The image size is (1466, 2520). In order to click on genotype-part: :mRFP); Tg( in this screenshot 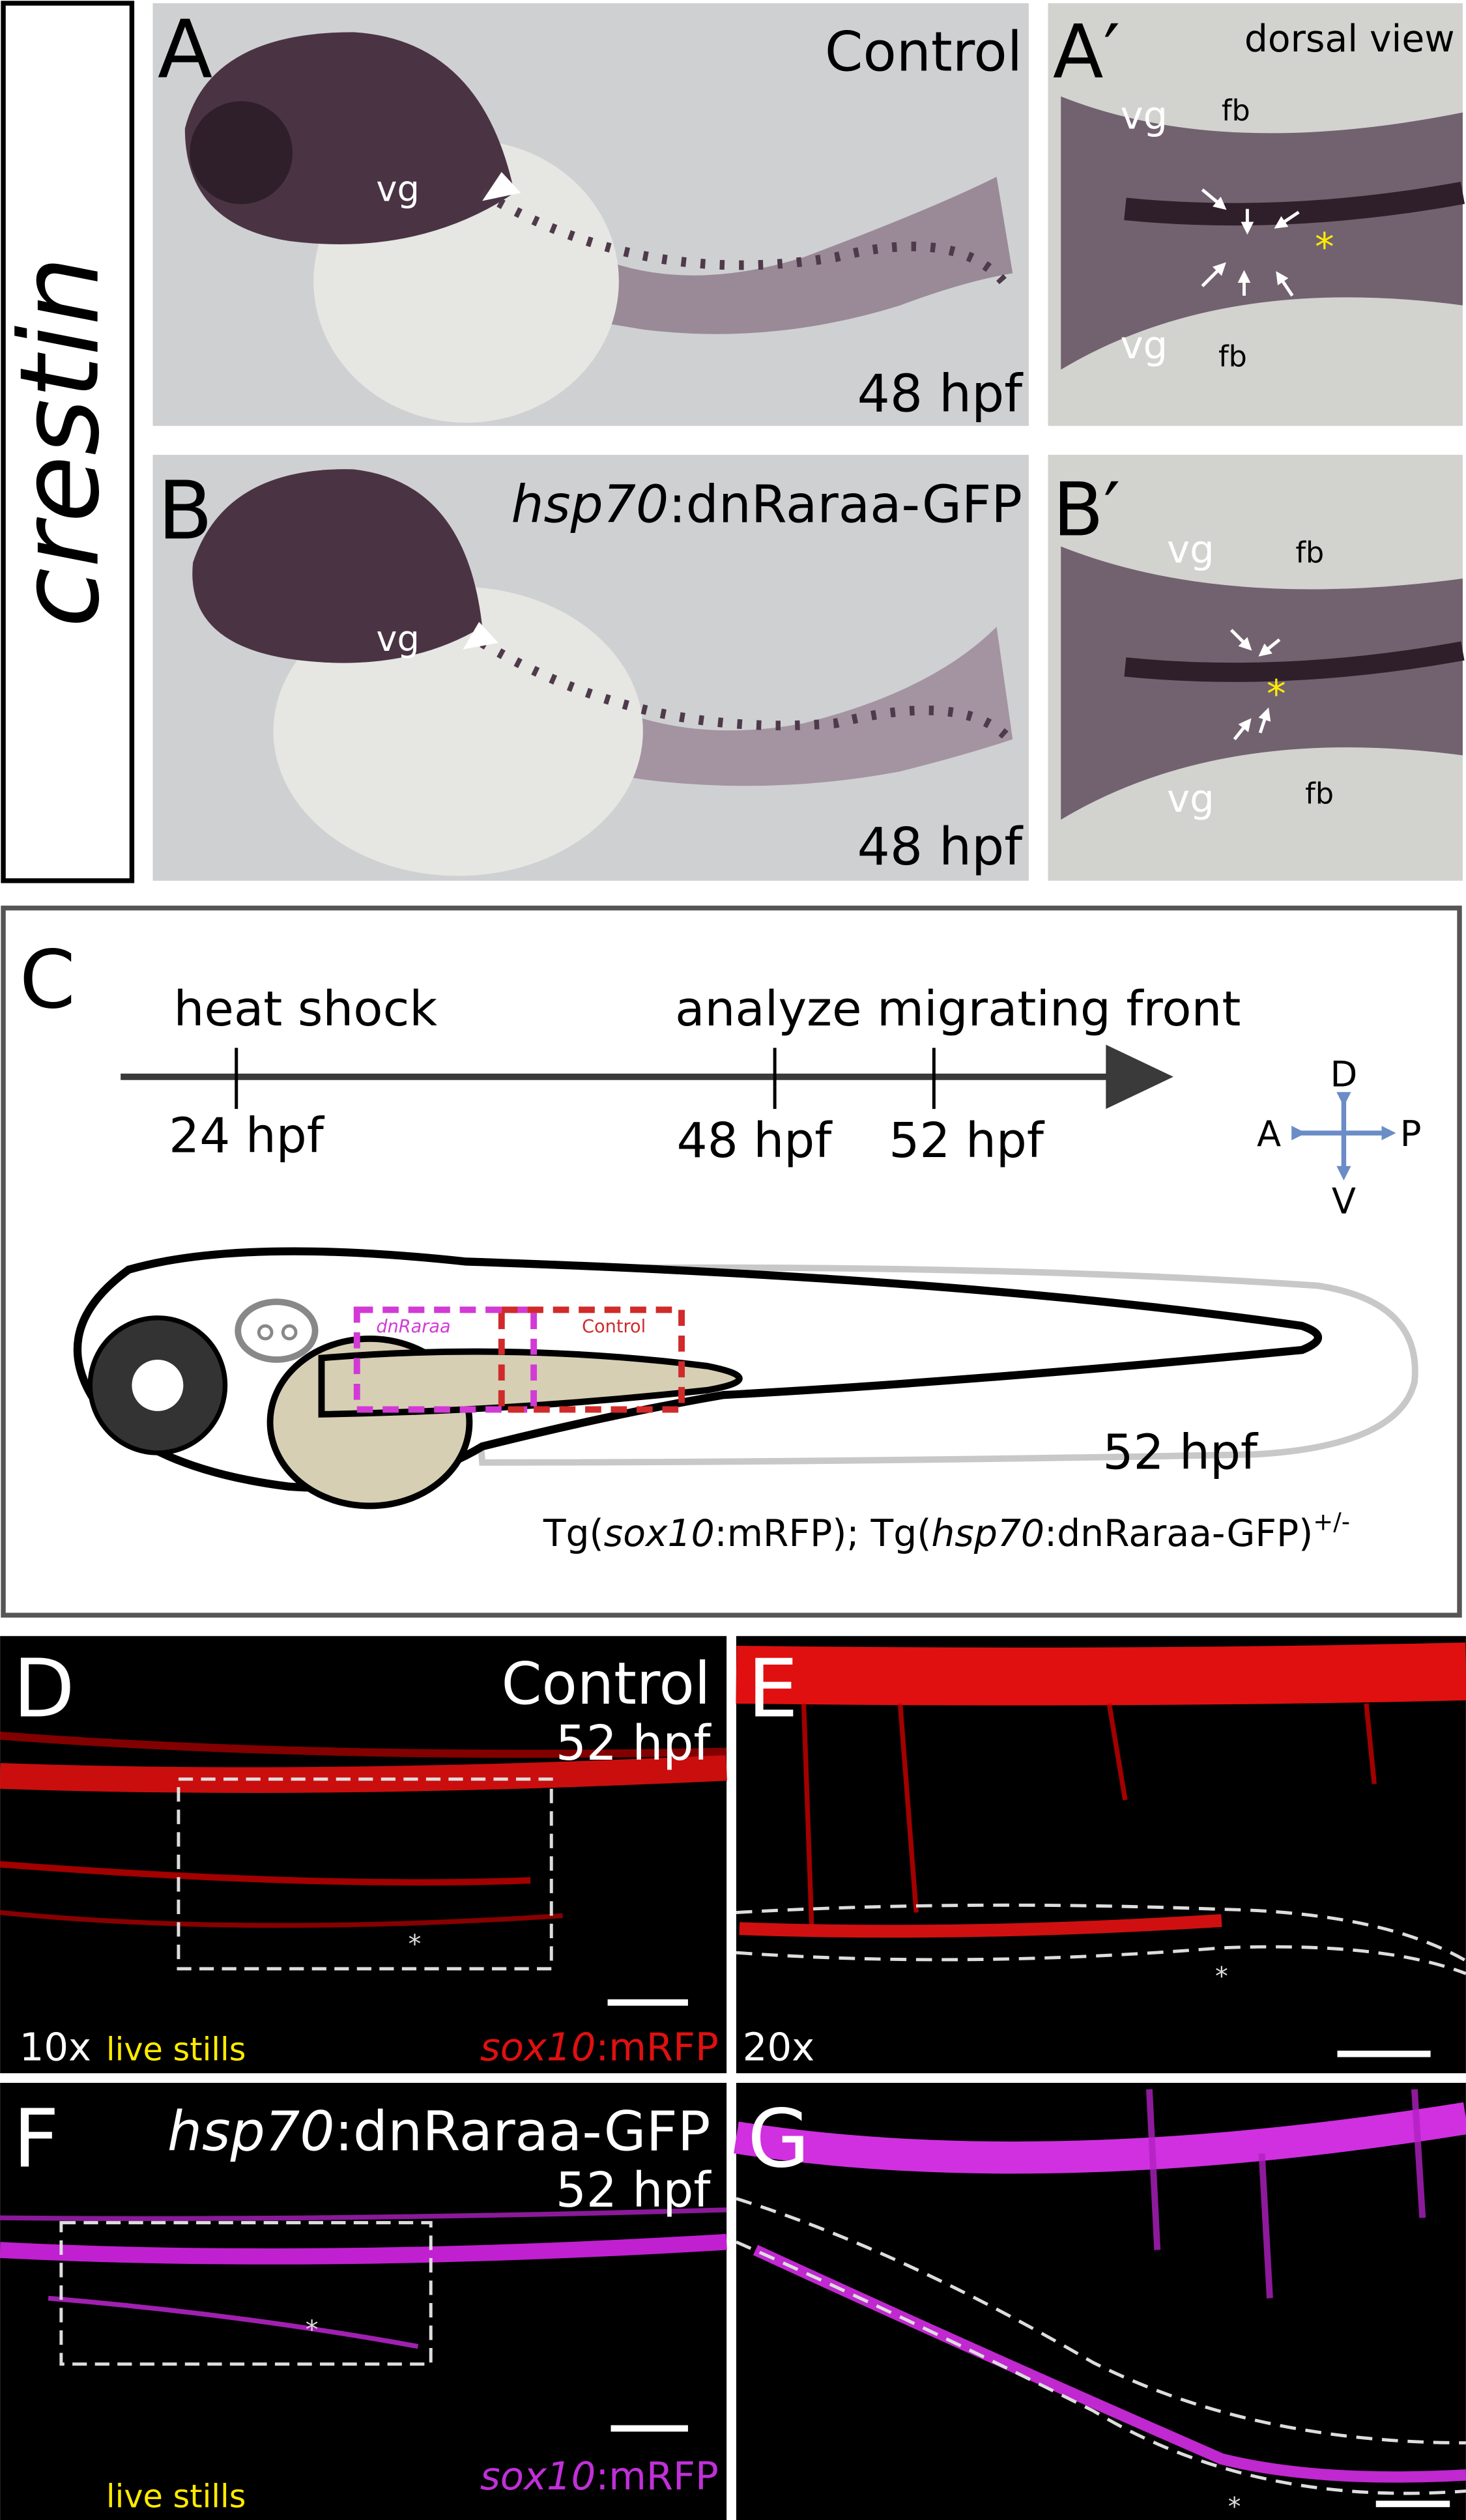, I will do `click(823, 1533)`.